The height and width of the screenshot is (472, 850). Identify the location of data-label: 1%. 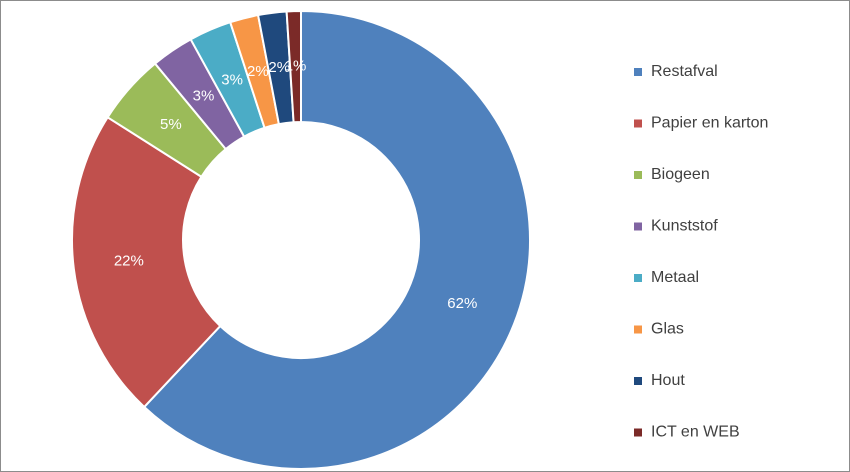
(296, 66).